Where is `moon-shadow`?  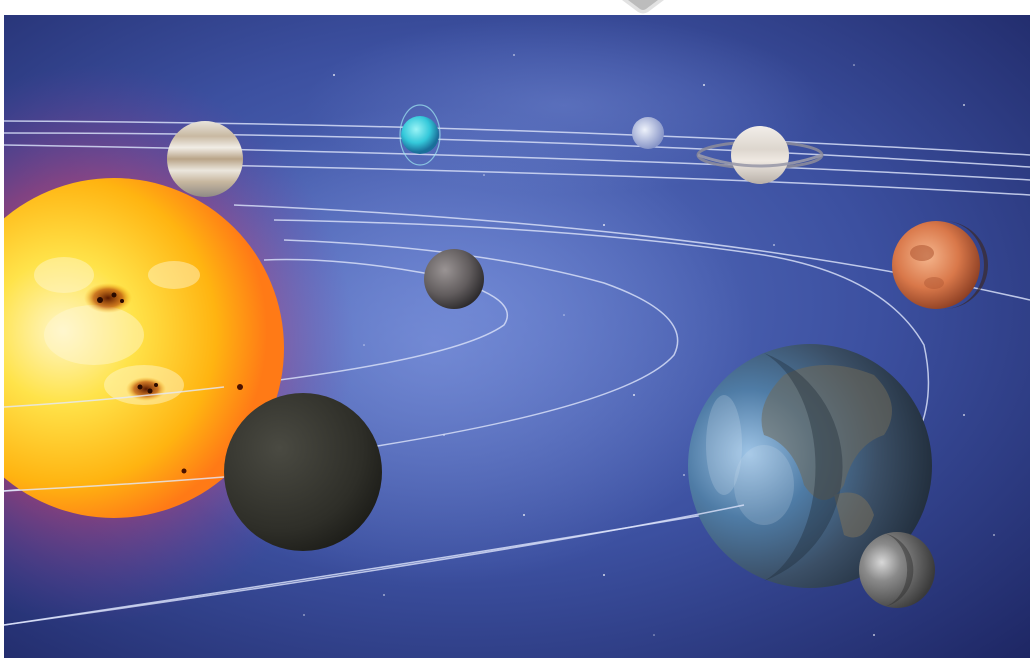
moon-shadow is located at coordinates (899, 570).